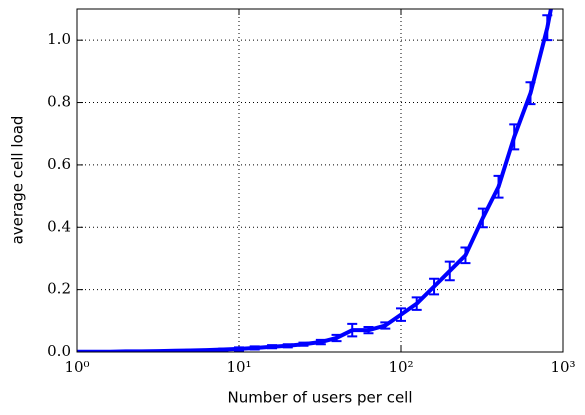 Image resolution: width=585 pixels, height=415 pixels. What do you see at coordinates (238, 367) in the screenshot?
I see `x-tick-label: 10¹` at bounding box center [238, 367].